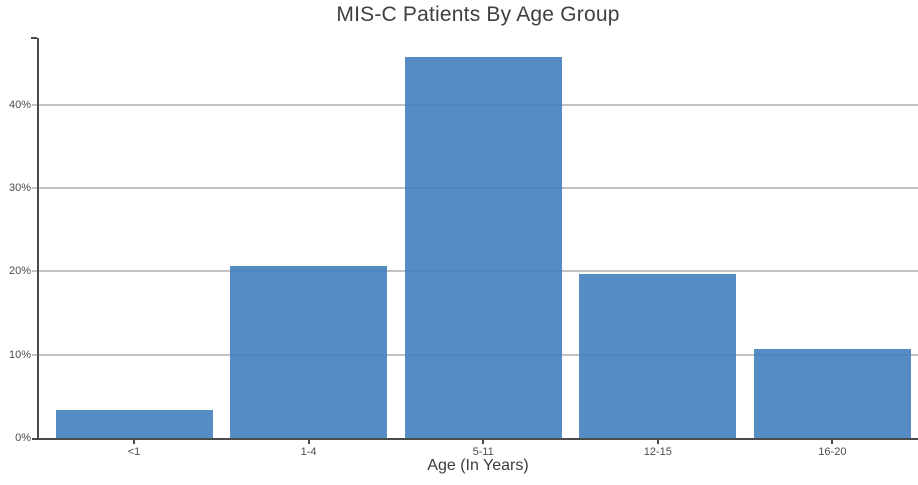 The image size is (918, 485). Describe the element at coordinates (832, 452) in the screenshot. I see `x-tick-label: 16-20` at that location.